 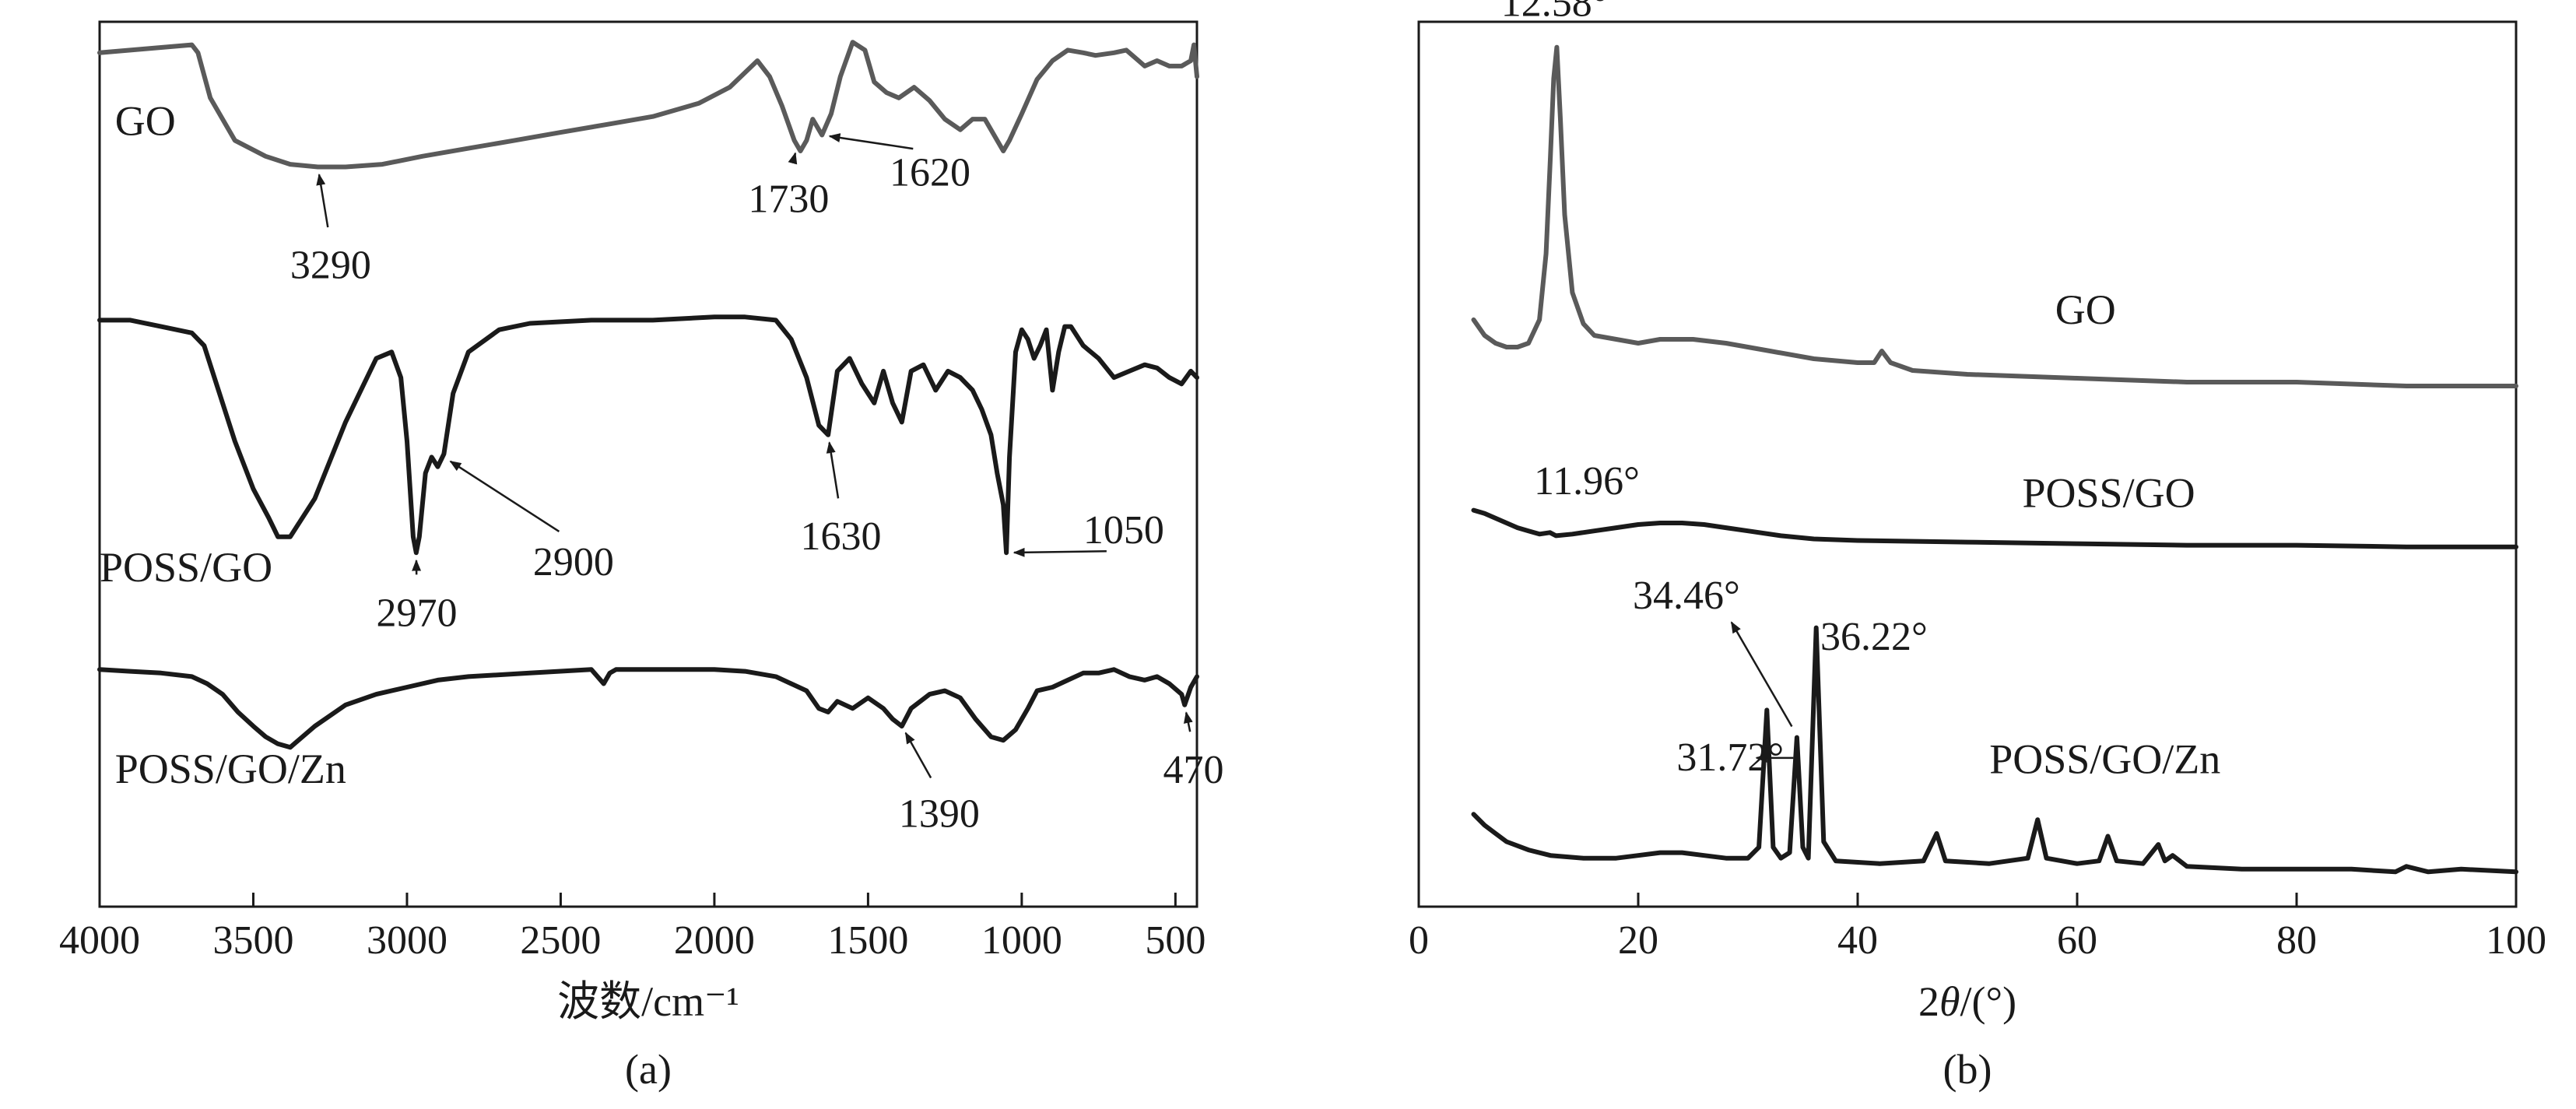 I want to click on peak-annotation: 11.96°, so click(x=1587, y=481).